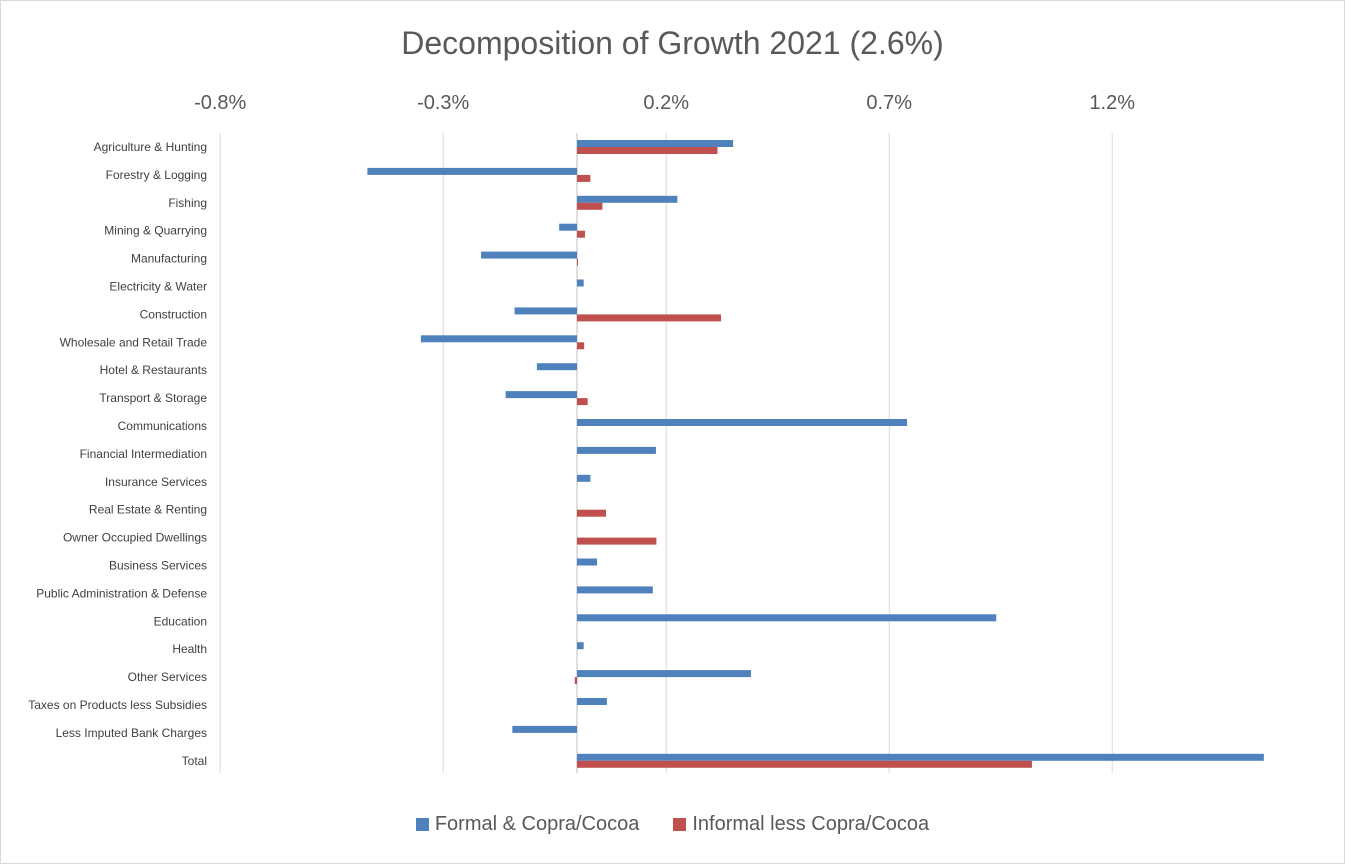 This screenshot has width=1345, height=864. I want to click on category-label: Business Services, so click(158, 566).